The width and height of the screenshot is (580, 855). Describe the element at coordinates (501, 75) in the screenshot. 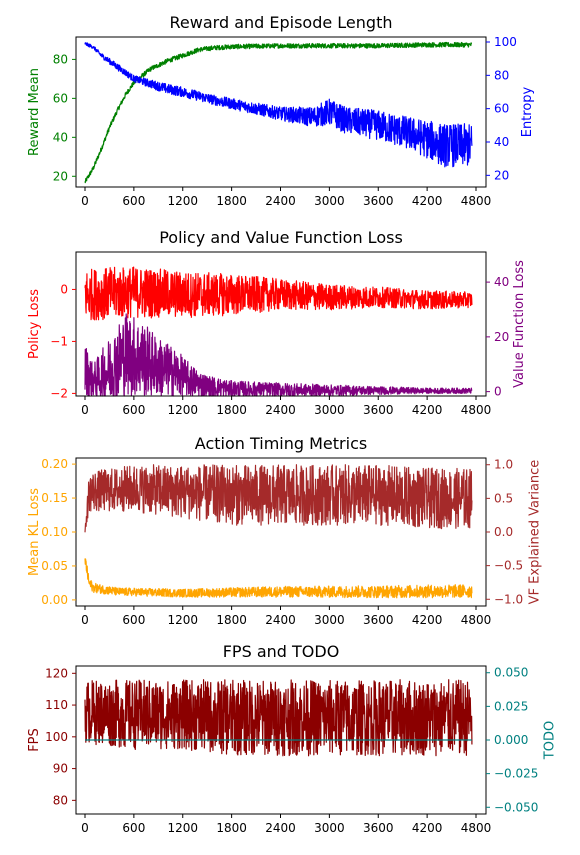

I see `right-tick-label: 80` at that location.